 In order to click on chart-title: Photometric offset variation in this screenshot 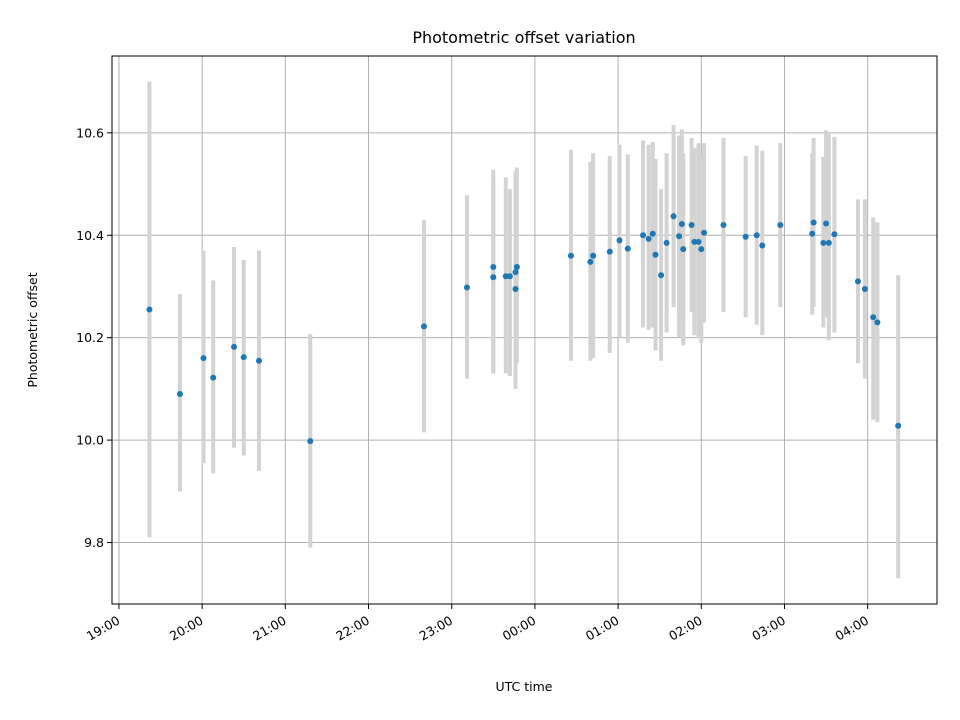, I will do `click(523, 37)`.